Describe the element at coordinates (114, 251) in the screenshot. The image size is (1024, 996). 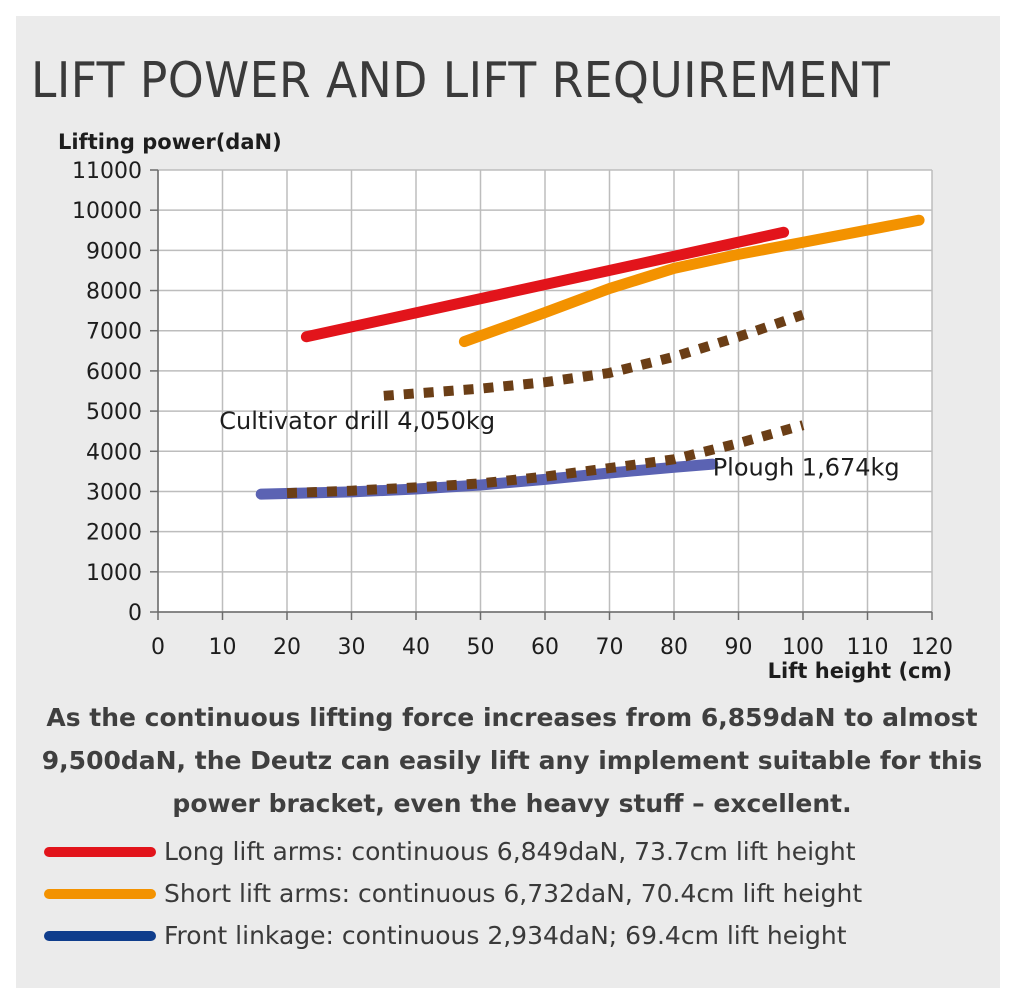
I see `y-tick-label: 9000` at that location.